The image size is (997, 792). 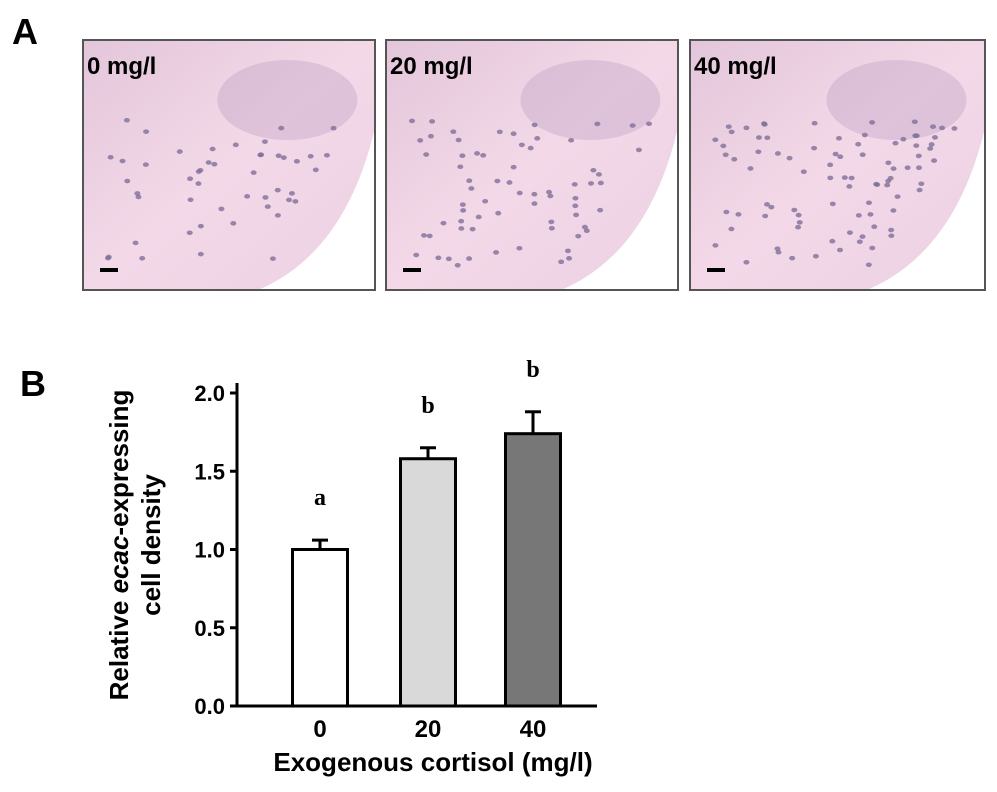 I want to click on significance-letter: b, so click(x=532, y=370).